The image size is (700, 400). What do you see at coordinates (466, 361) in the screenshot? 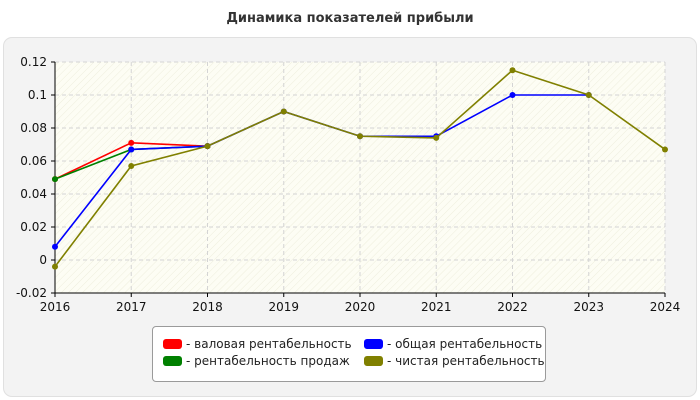
I see `legend-label-net-margin: - чистая рентабельность` at bounding box center [466, 361].